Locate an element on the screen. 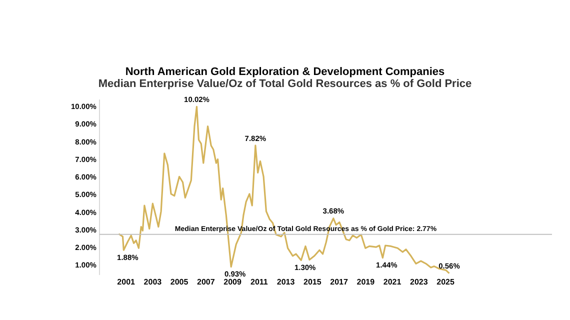 The width and height of the screenshot is (570, 320). x-tick-label: 2011 is located at coordinates (259, 281).